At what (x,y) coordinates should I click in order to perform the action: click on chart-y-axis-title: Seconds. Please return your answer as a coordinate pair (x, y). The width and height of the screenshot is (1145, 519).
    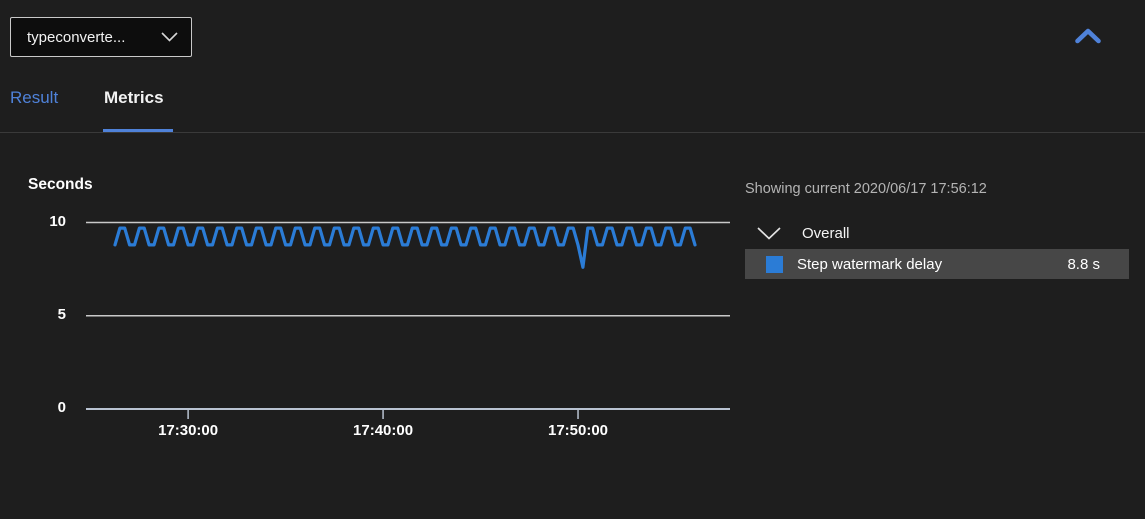
    Looking at the image, I should click on (60, 184).